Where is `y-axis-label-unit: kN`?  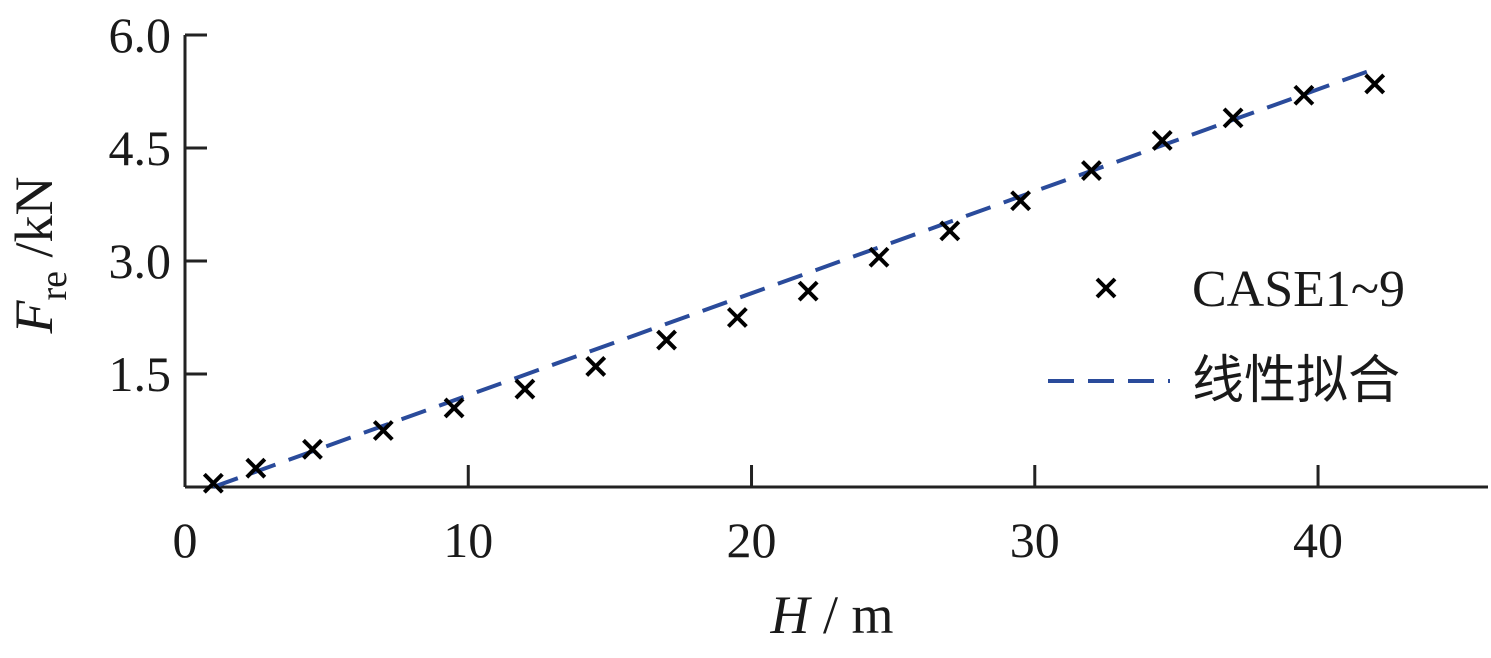
y-axis-label-unit: kN is located at coordinates (34, 209).